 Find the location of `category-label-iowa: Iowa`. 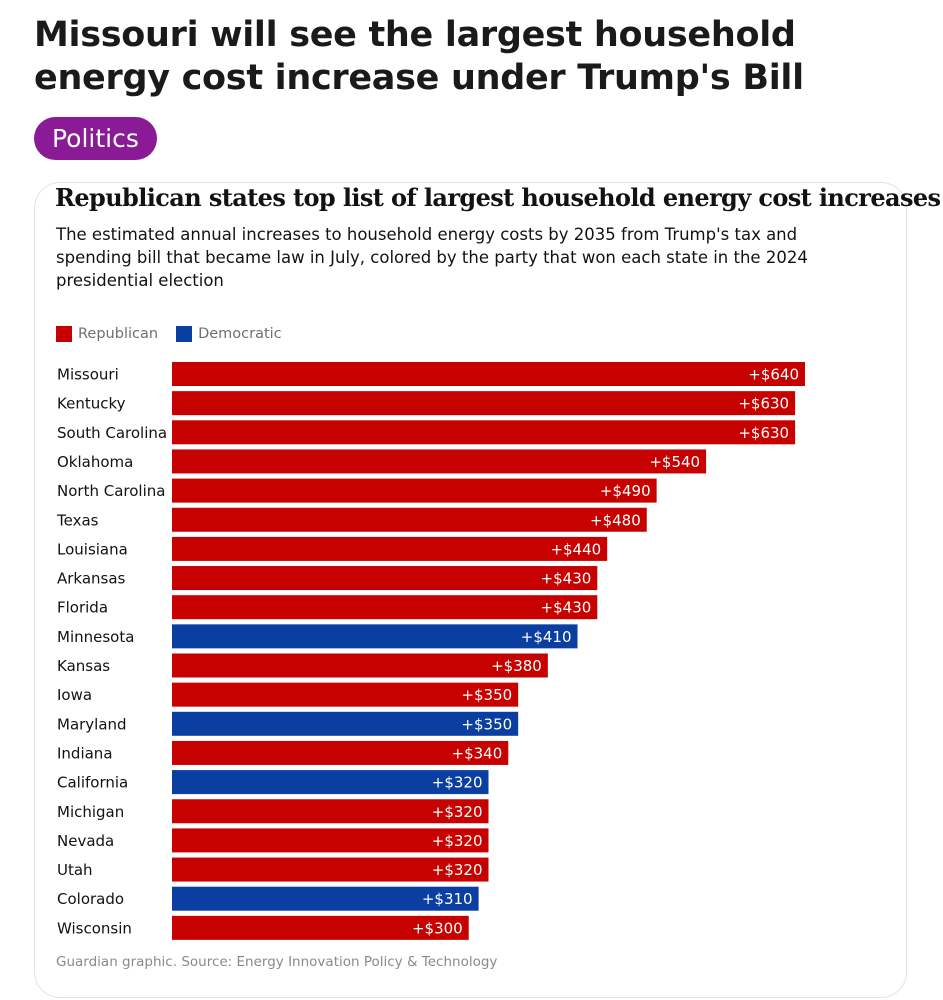

category-label-iowa: Iowa is located at coordinates (74, 695).